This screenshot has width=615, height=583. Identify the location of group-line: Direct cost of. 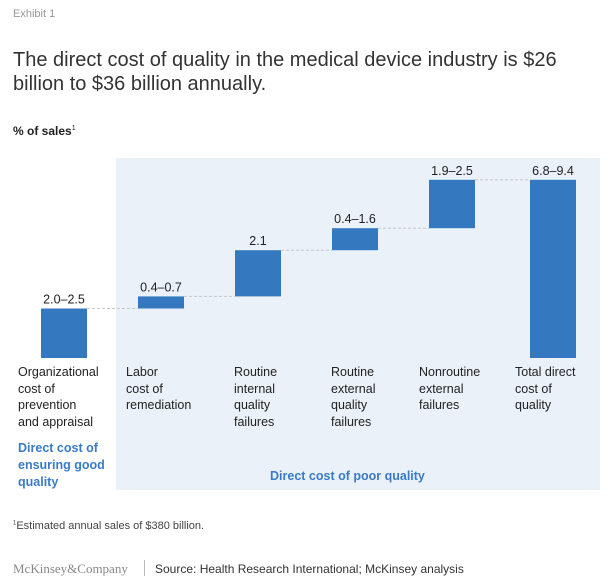
(58, 448).